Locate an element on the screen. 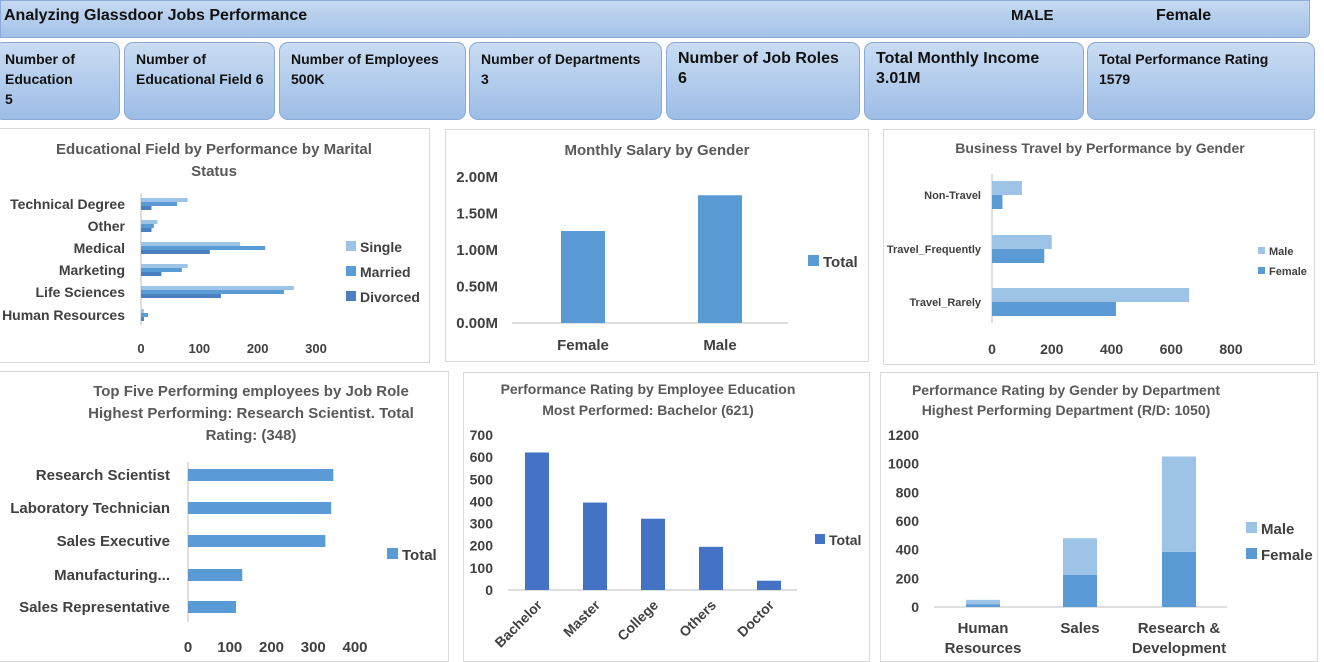  kpi-card-job-roles: Number of Job Roles 6 is located at coordinates (763, 81).